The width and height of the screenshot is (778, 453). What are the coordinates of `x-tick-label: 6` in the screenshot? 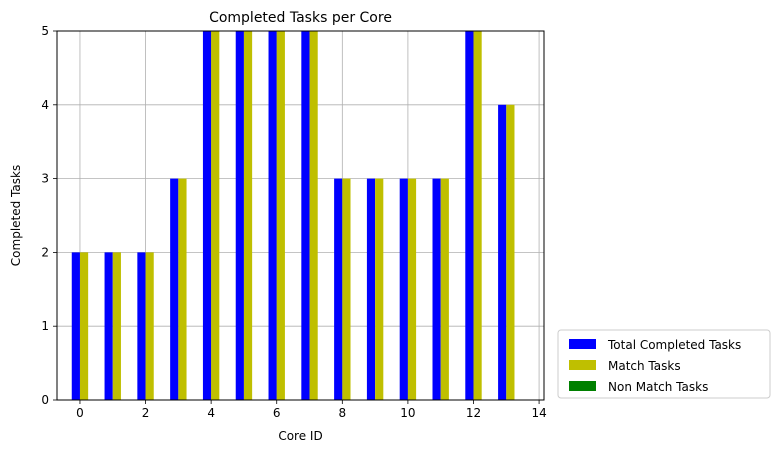 It's located at (277, 413).